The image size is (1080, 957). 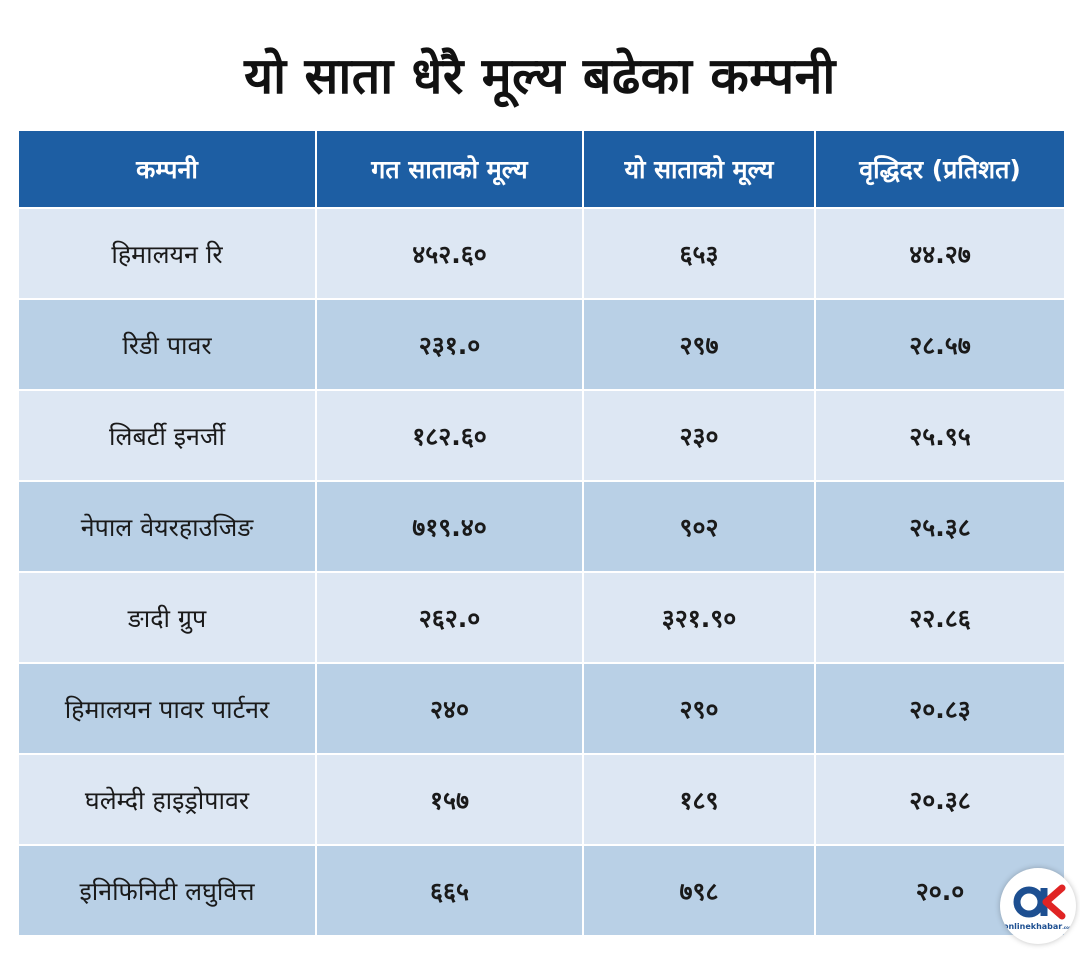 What do you see at coordinates (699, 526) in the screenshot?
I see `this-week-cell: ९०२` at bounding box center [699, 526].